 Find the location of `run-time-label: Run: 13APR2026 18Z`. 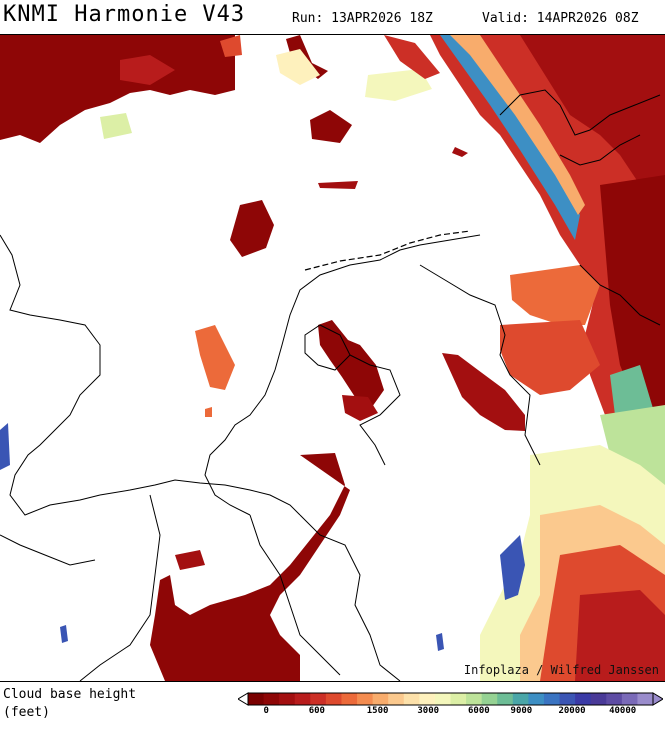

run-time-label: Run: 13APR2026 18Z is located at coordinates (362, 18).